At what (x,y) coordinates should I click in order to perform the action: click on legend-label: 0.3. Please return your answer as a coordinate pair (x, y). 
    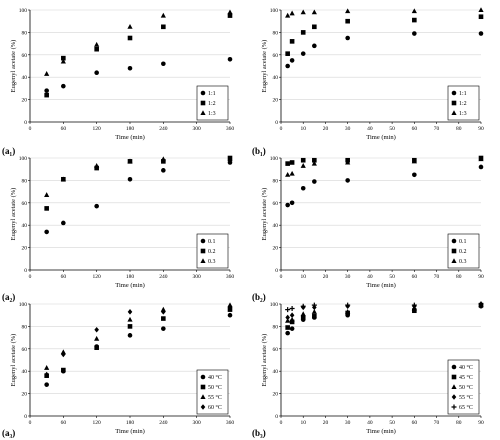
    Looking at the image, I should click on (212, 262).